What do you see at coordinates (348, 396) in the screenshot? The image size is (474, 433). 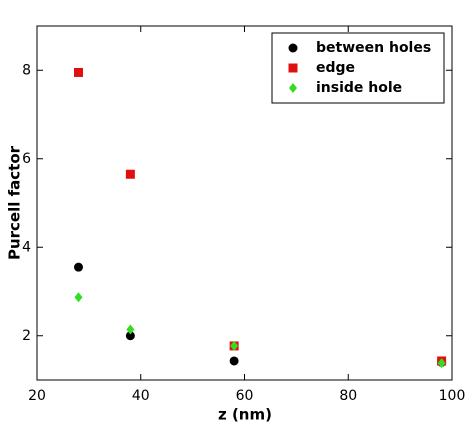 I see `x-tick-label: 80` at bounding box center [348, 396].